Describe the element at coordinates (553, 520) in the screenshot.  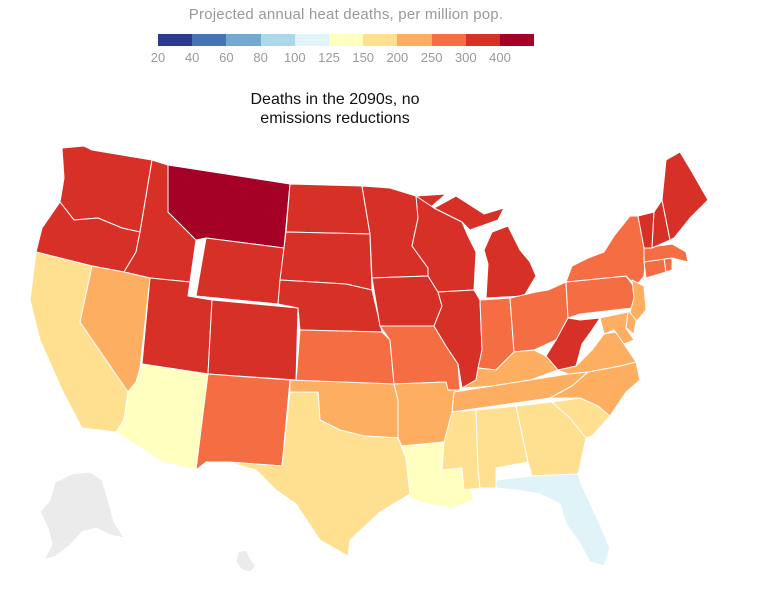
I see `state-fl` at that location.